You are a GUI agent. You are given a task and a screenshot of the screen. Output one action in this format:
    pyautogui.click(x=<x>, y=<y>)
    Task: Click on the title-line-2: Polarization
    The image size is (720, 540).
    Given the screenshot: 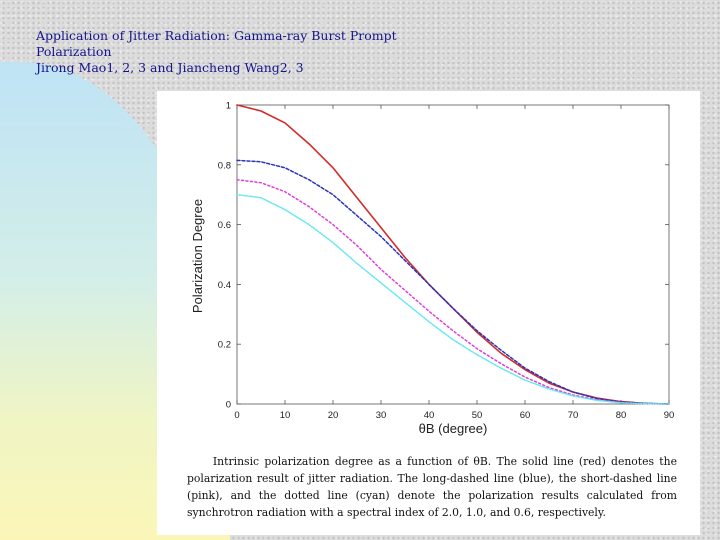 What is the action you would take?
    pyautogui.click(x=74, y=51)
    